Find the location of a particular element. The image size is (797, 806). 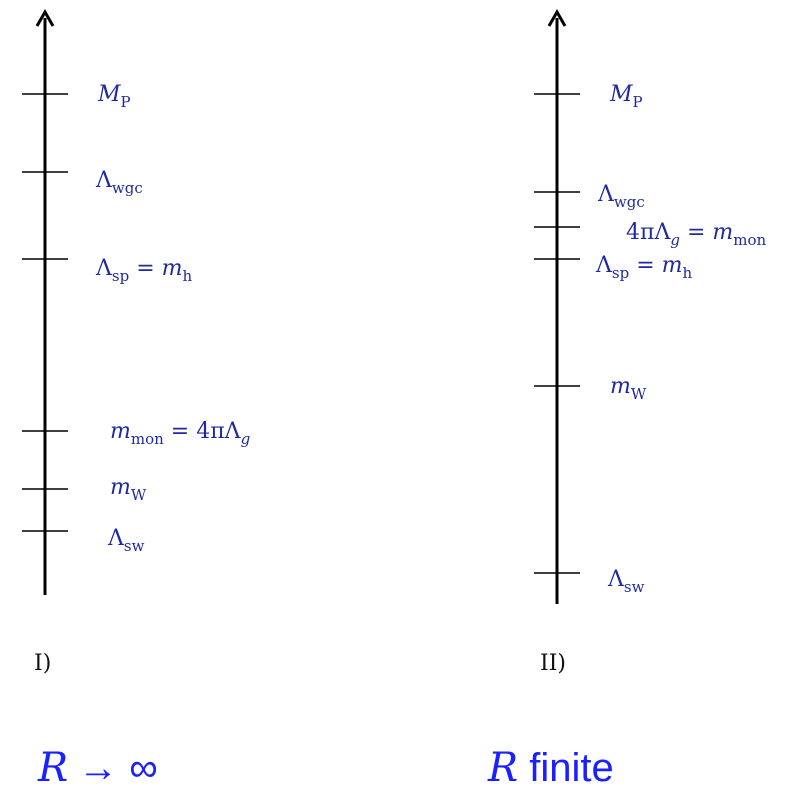

label-II-lambda-sw: Λsw is located at coordinates (626, 581).